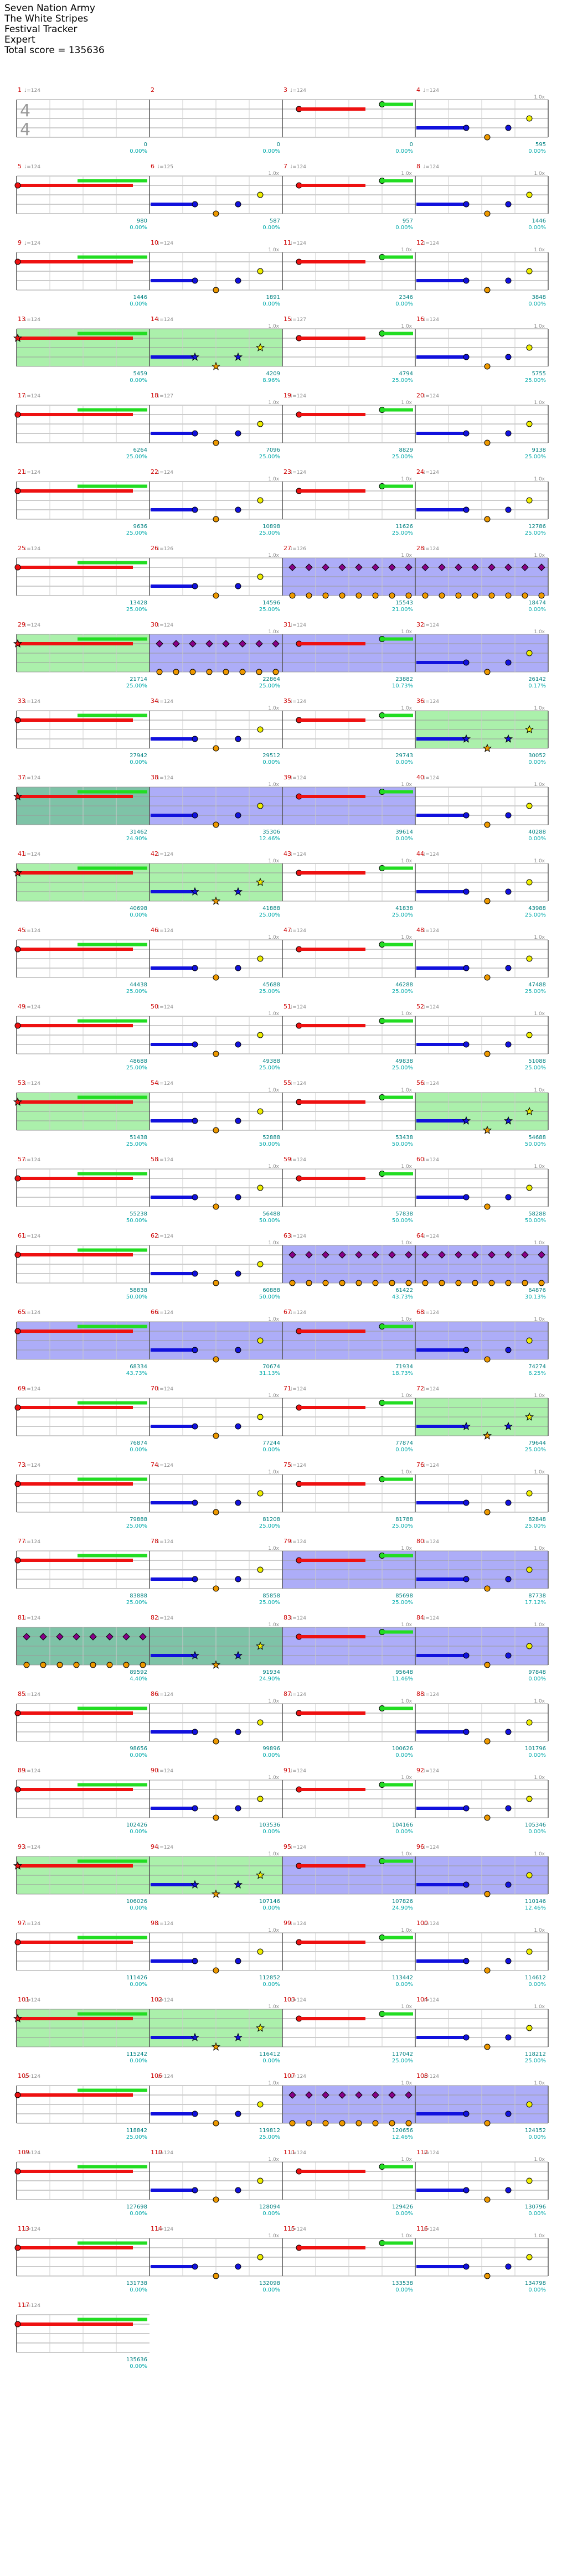 This screenshot has width=567, height=2576. Describe the element at coordinates (535, 2054) in the screenshot. I see `measure-score: 118212` at that location.